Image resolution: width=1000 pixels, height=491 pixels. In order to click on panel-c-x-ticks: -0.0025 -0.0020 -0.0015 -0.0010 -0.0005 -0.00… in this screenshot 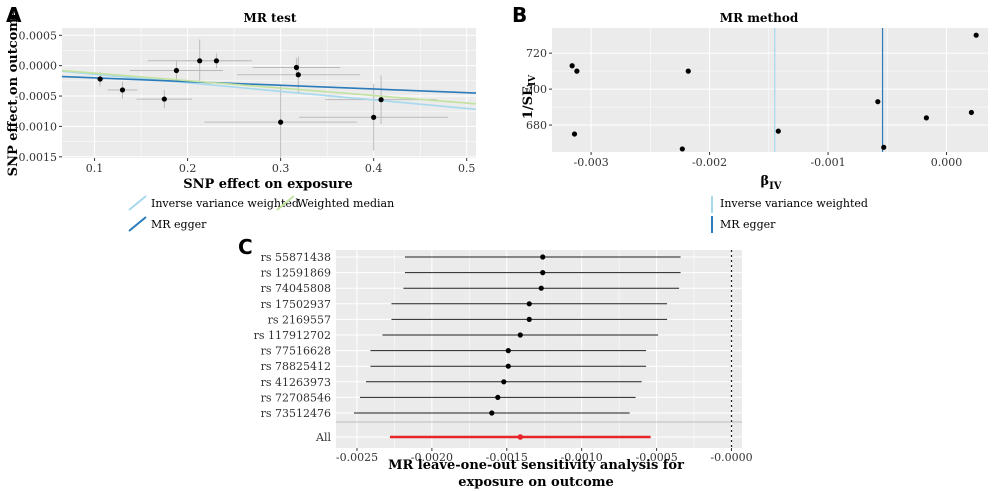, I will do `click(544, 456)`.